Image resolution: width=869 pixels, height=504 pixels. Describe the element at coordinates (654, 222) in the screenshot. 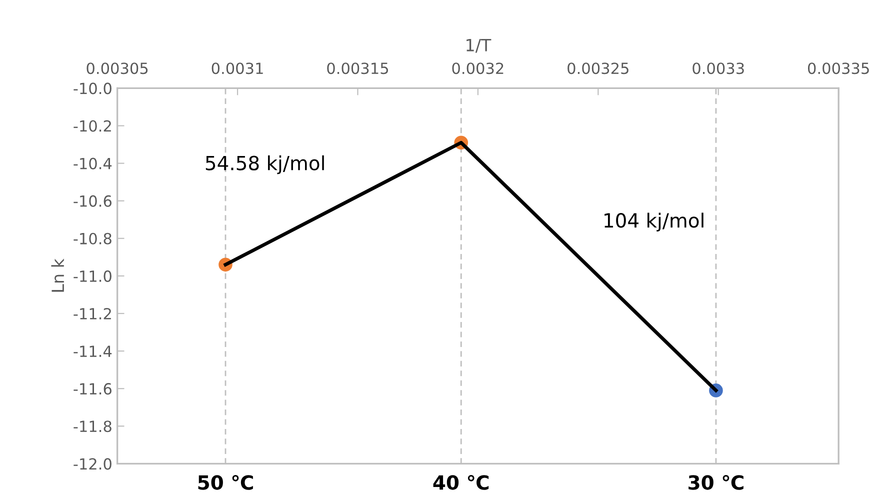

I see `annotation: 104 kj/mol` at that location.